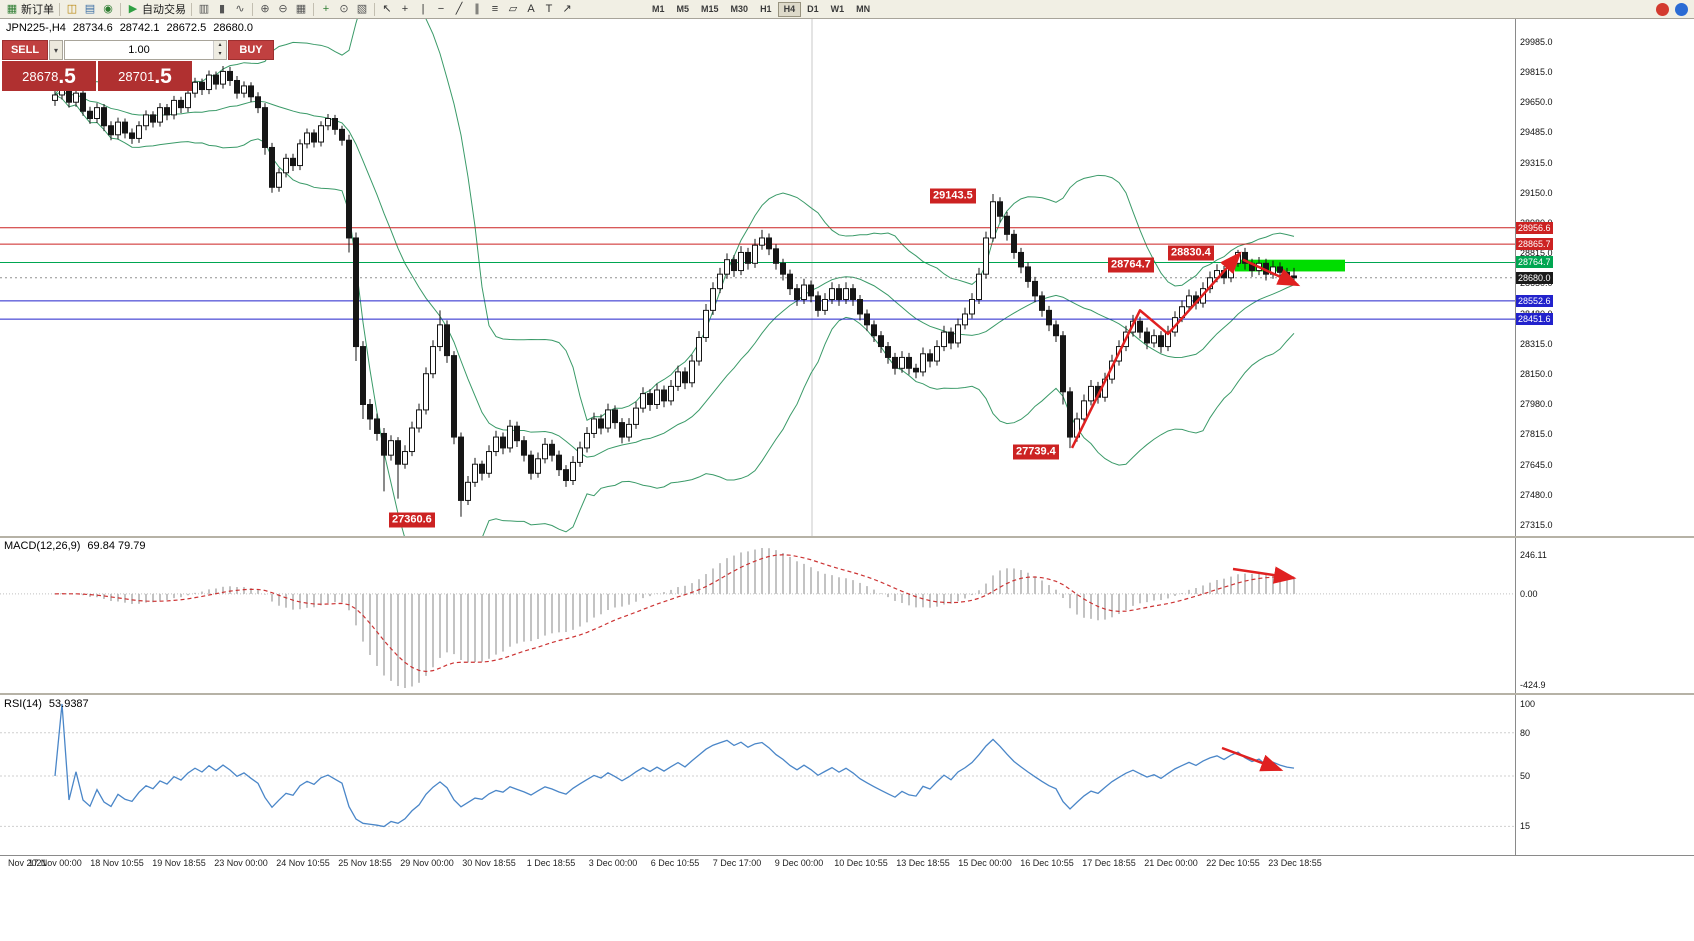 The width and height of the screenshot is (1694, 941). I want to click on candlestick-chart-icon: ▮, so click(222, 9).